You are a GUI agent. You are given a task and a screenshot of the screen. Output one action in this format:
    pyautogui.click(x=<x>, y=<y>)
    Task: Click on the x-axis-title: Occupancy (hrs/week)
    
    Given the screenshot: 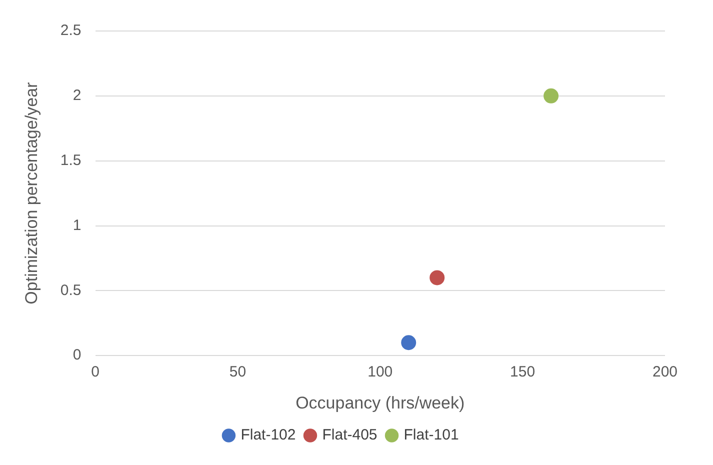 What is the action you would take?
    pyautogui.click(x=380, y=402)
    